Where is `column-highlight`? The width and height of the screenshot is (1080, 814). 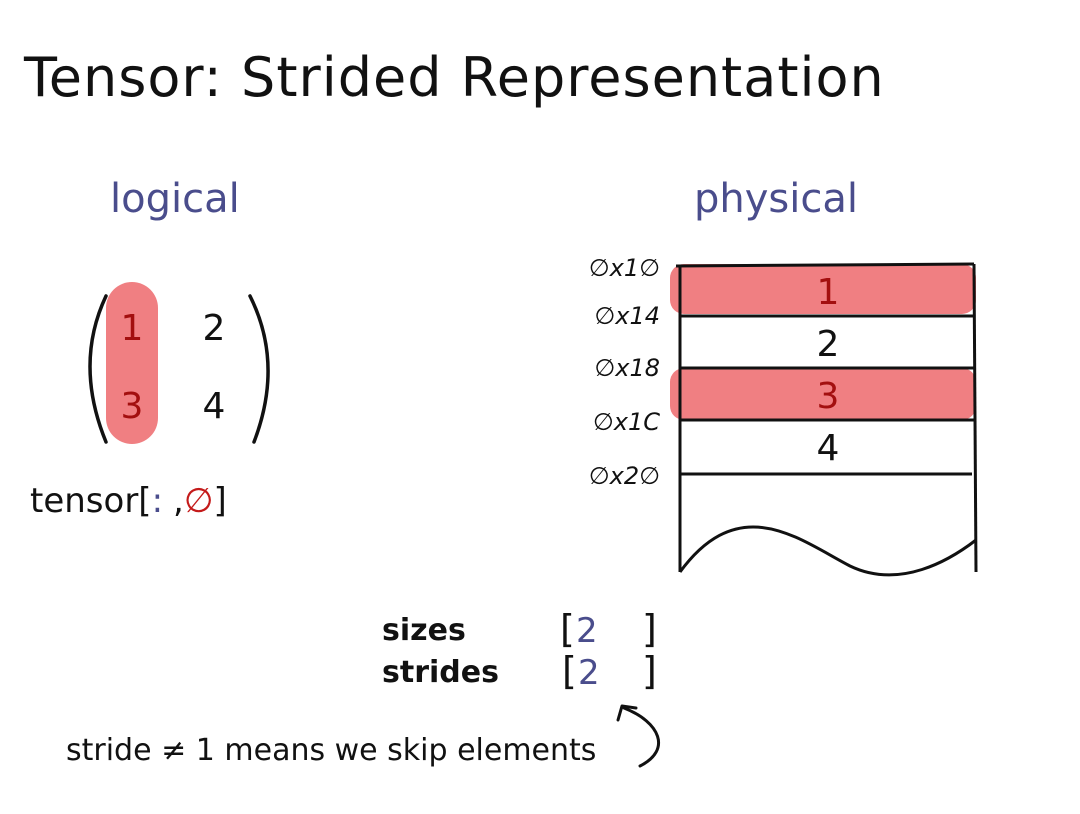
column-highlight is located at coordinates (132, 363).